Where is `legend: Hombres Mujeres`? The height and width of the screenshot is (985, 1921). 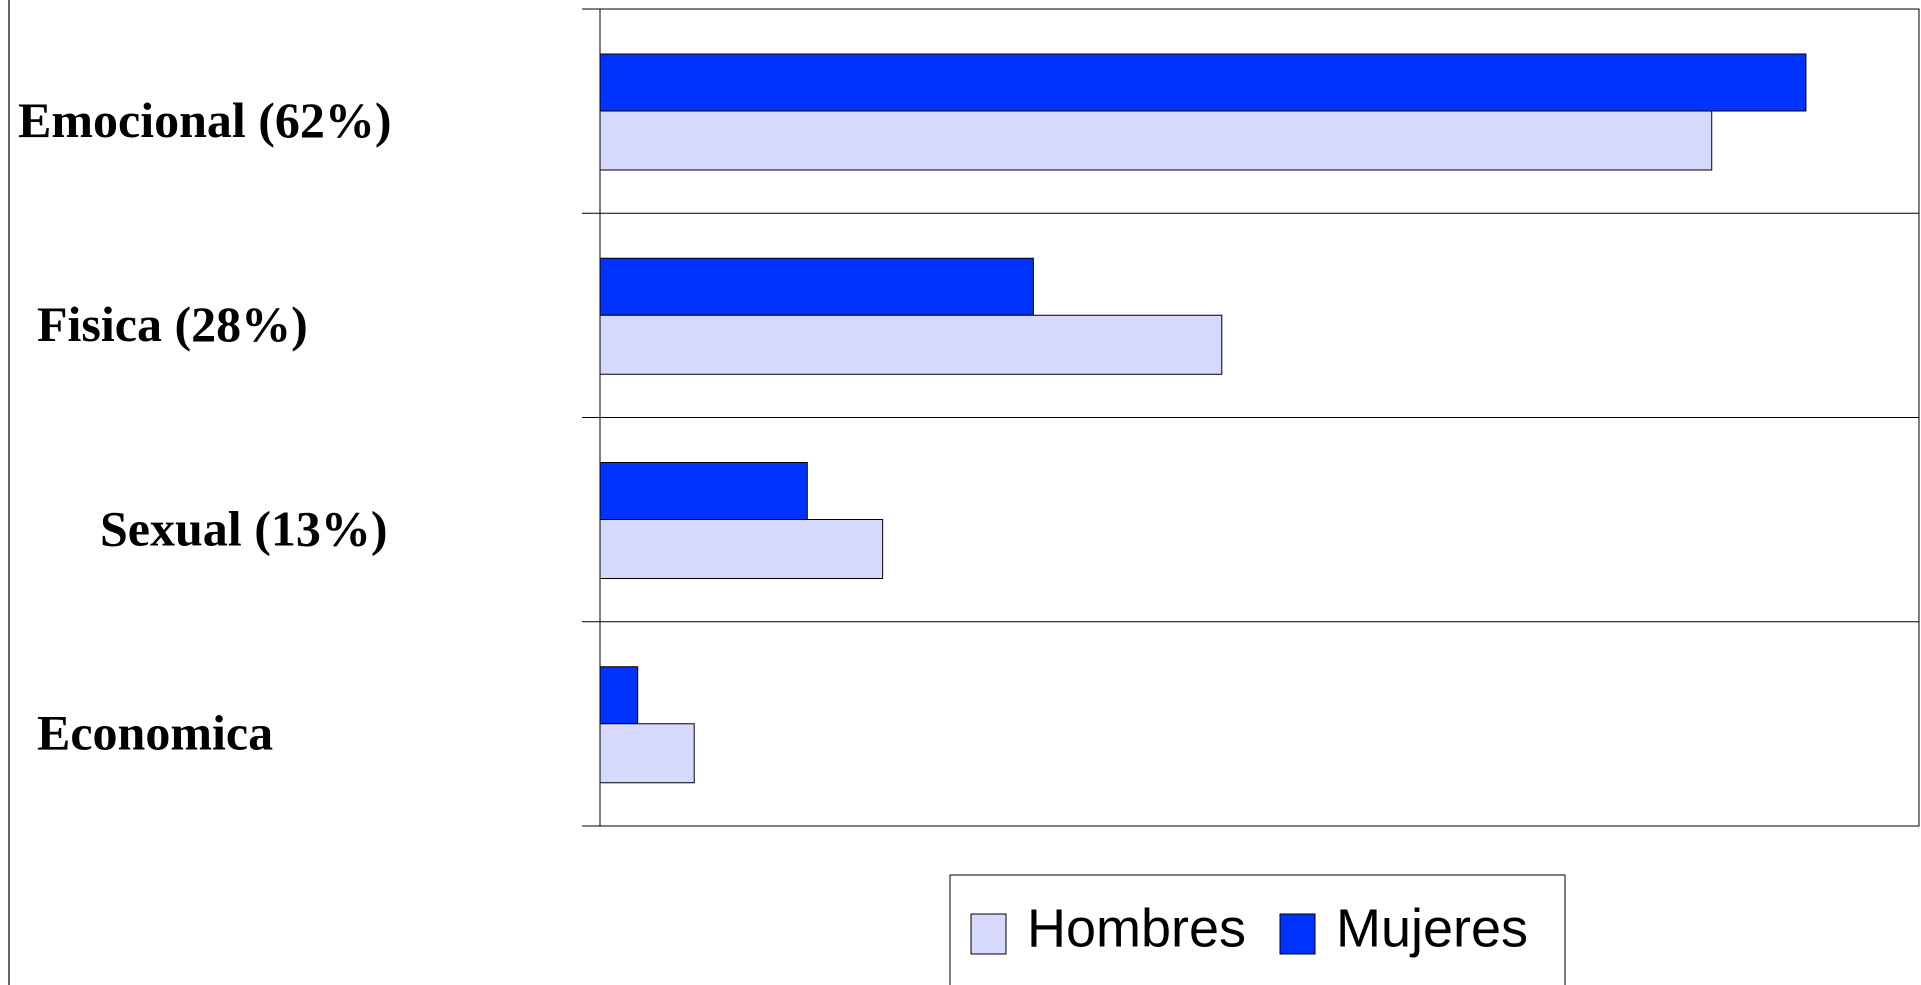
legend: Hombres Mujeres is located at coordinates (1257, 929).